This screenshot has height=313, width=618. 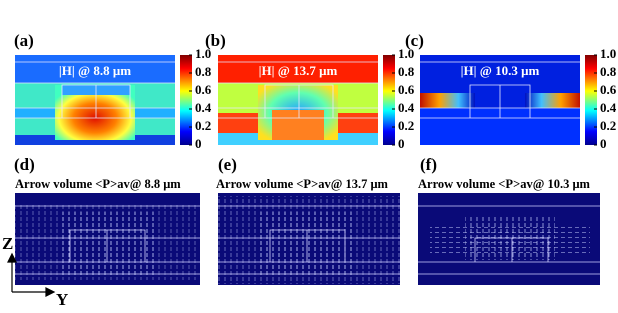 I want to click on panel-label: (d), so click(x=24, y=164).